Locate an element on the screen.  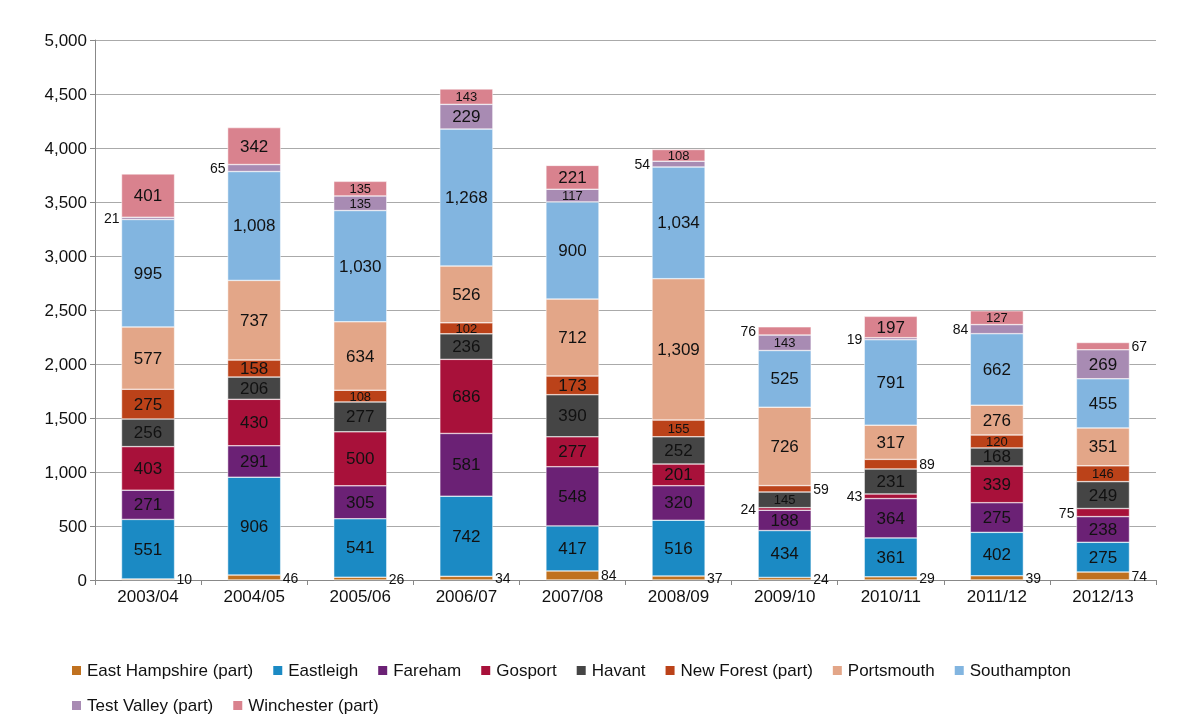
legend-label: Southampton is located at coordinates (1020, 670).